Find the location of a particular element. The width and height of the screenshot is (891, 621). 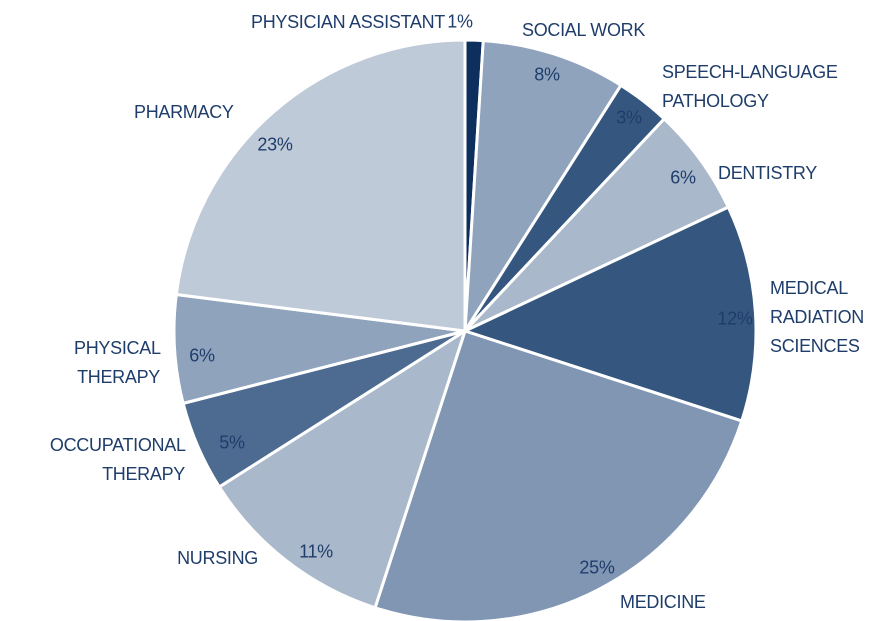

slice-label: OCCUPATIONAL THERAPY is located at coordinates (117, 459).